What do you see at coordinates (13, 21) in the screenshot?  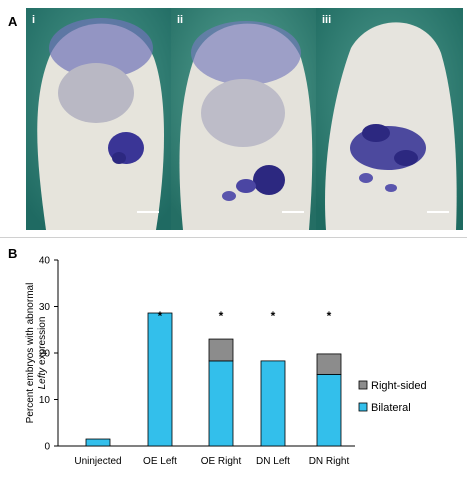 I see `panel-a-label: A` at bounding box center [13, 21].